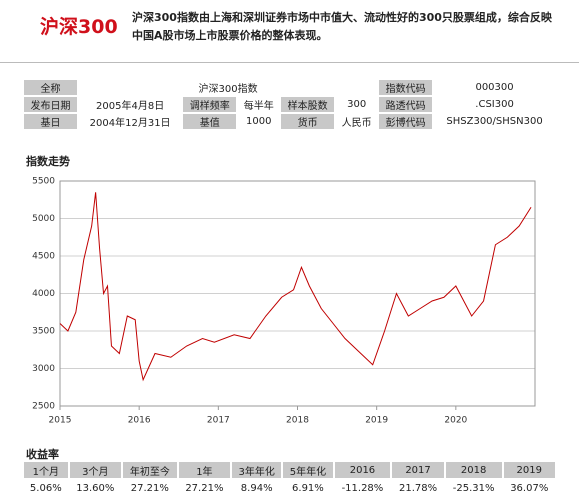 This screenshot has height=500, width=579. Describe the element at coordinates (362, 488) in the screenshot. I see `returns-value: -11.28%` at that location.